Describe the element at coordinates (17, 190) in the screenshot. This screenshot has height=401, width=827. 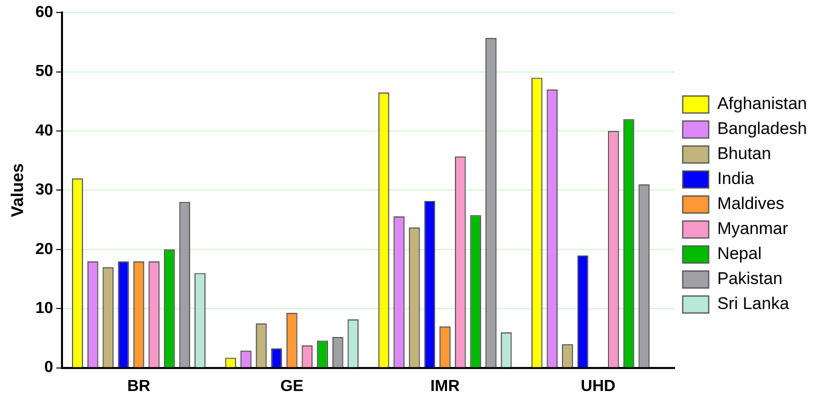
I see `y-axis-title: Values` at that location.